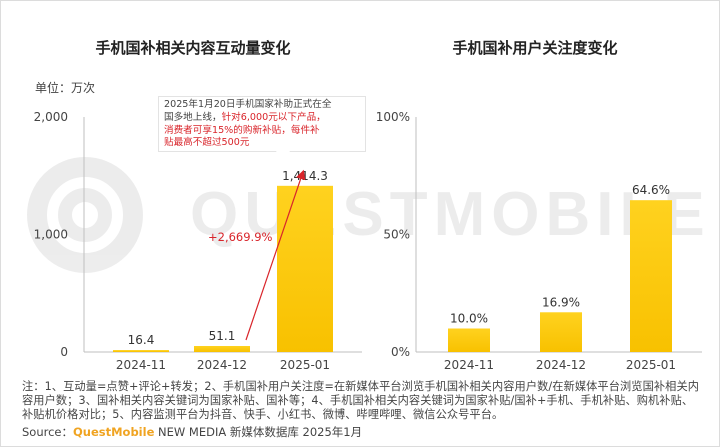 The width and height of the screenshot is (720, 447). Describe the element at coordinates (396, 235) in the screenshot. I see `y-tick-label: 50%` at that location.